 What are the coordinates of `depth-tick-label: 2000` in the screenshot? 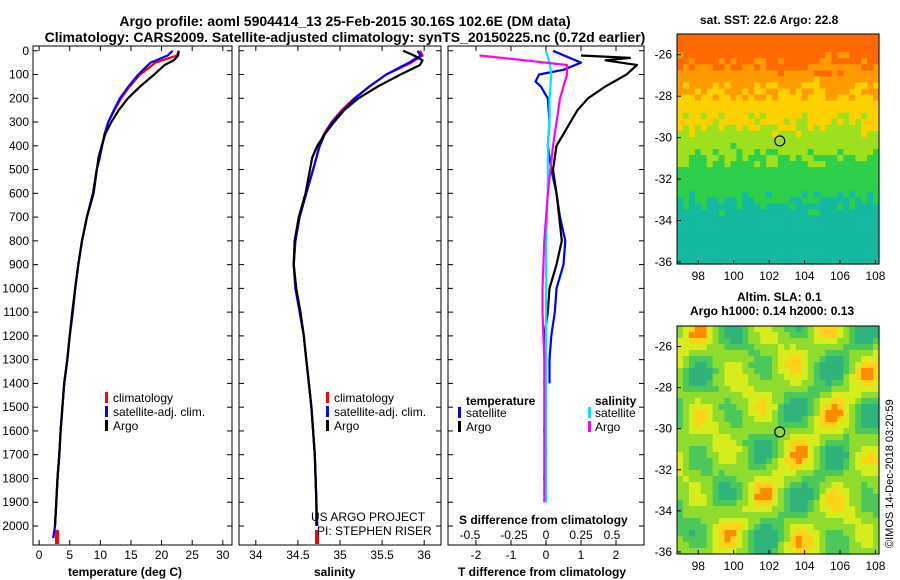 It's located at (15, 526).